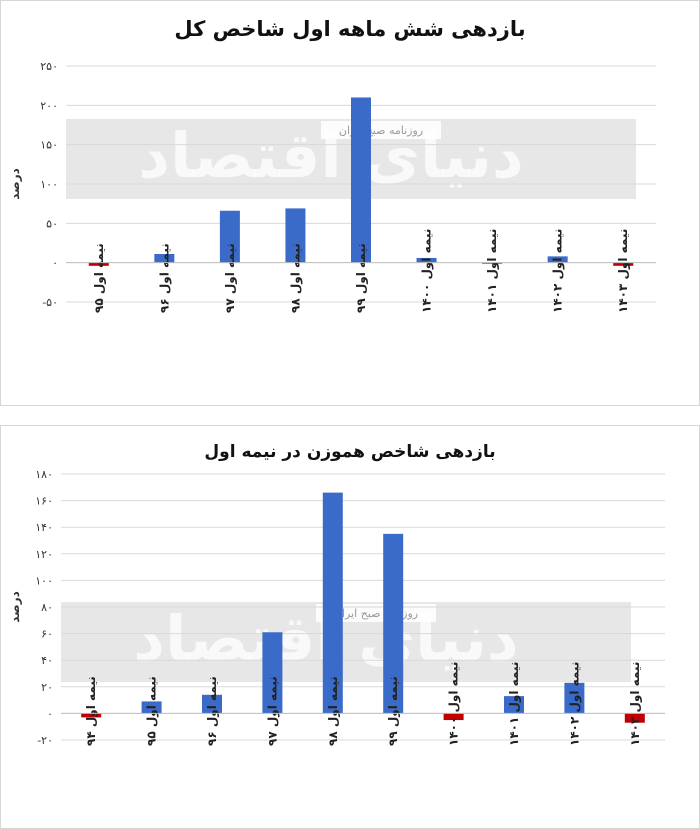 The height and width of the screenshot is (829, 700). What do you see at coordinates (47, 660) in the screenshot?
I see `y-tick-label: ۴۰` at bounding box center [47, 660].